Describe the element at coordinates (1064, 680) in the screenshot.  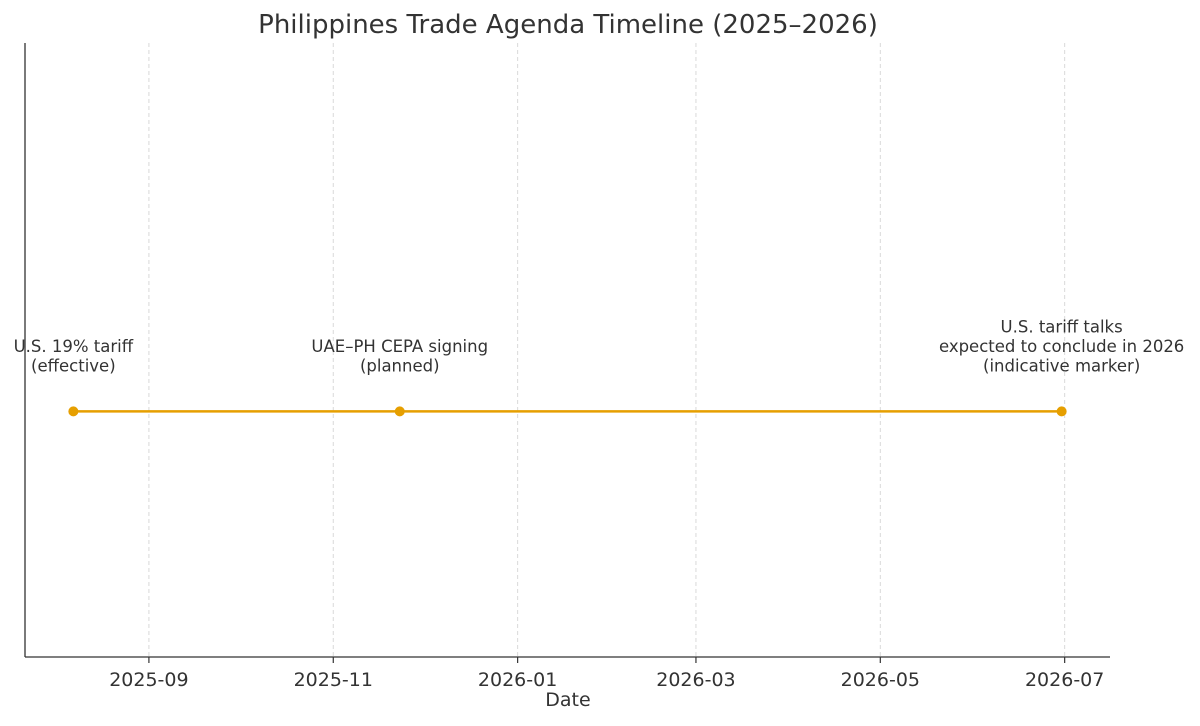
I see `x-tick-label: 2026-07` at that location.